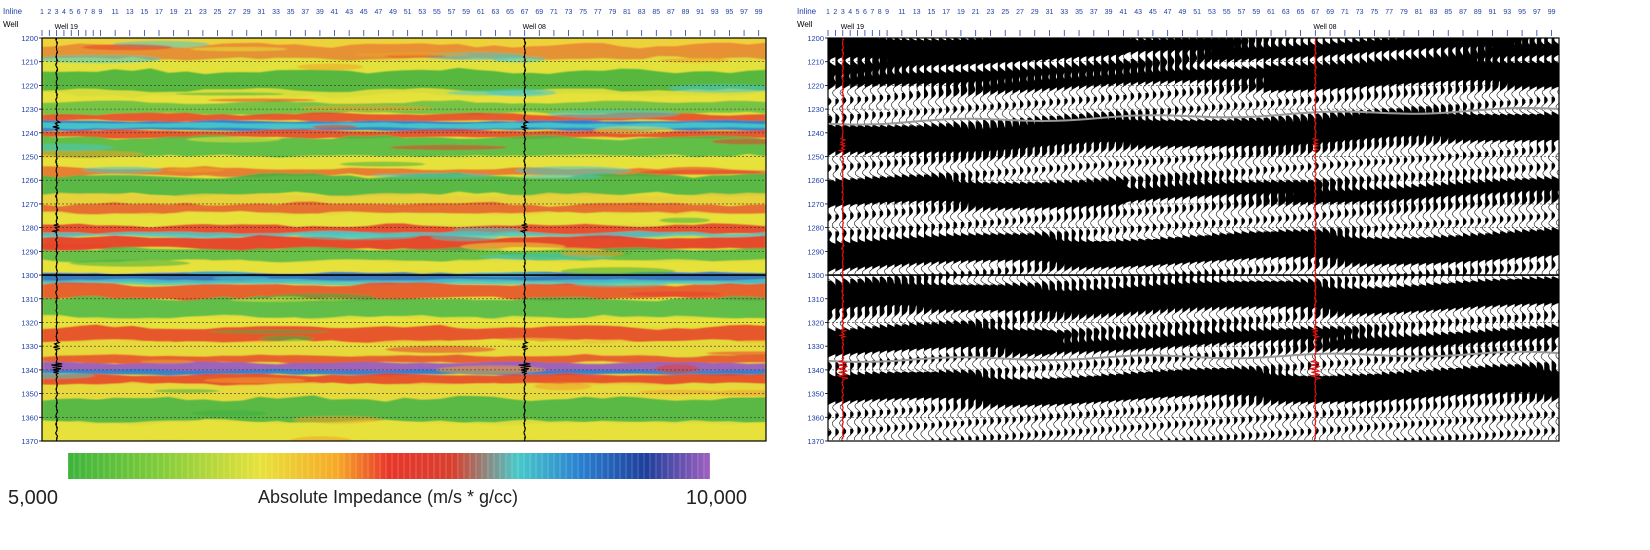  What do you see at coordinates (931, 12) in the screenshot?
I see `inline-tick-label: 15` at bounding box center [931, 12].